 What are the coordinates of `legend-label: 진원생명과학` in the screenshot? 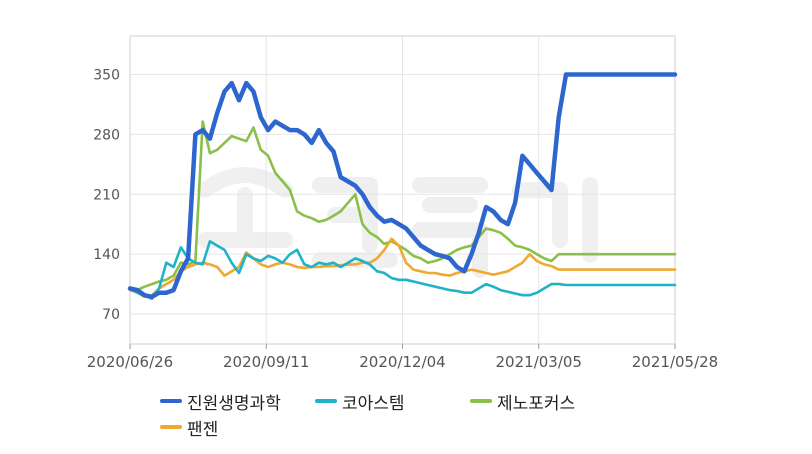 It's located at (234, 403).